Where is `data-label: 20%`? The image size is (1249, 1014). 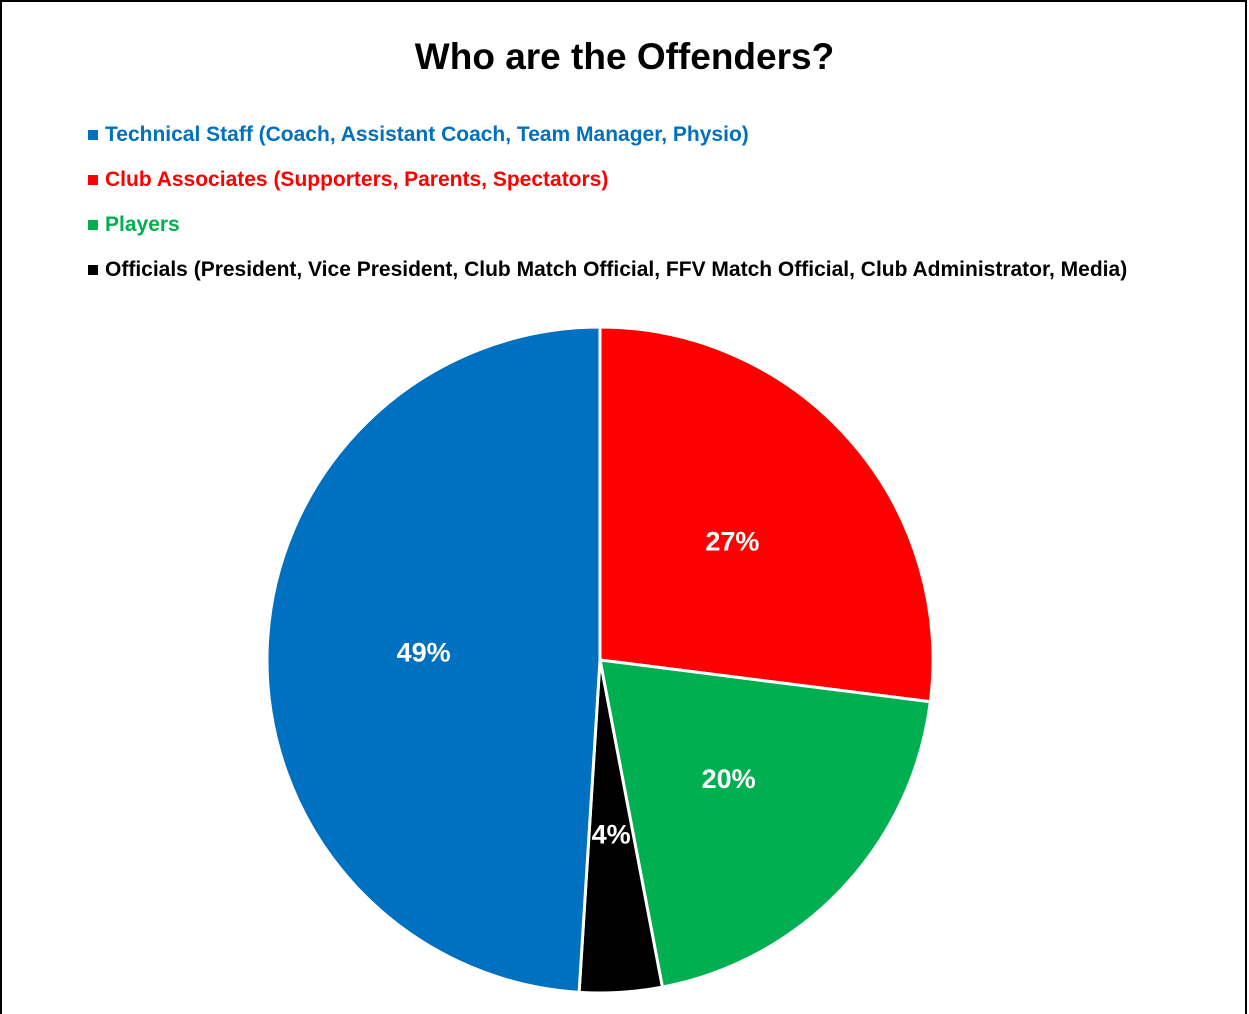 data-label: 20% is located at coordinates (729, 779).